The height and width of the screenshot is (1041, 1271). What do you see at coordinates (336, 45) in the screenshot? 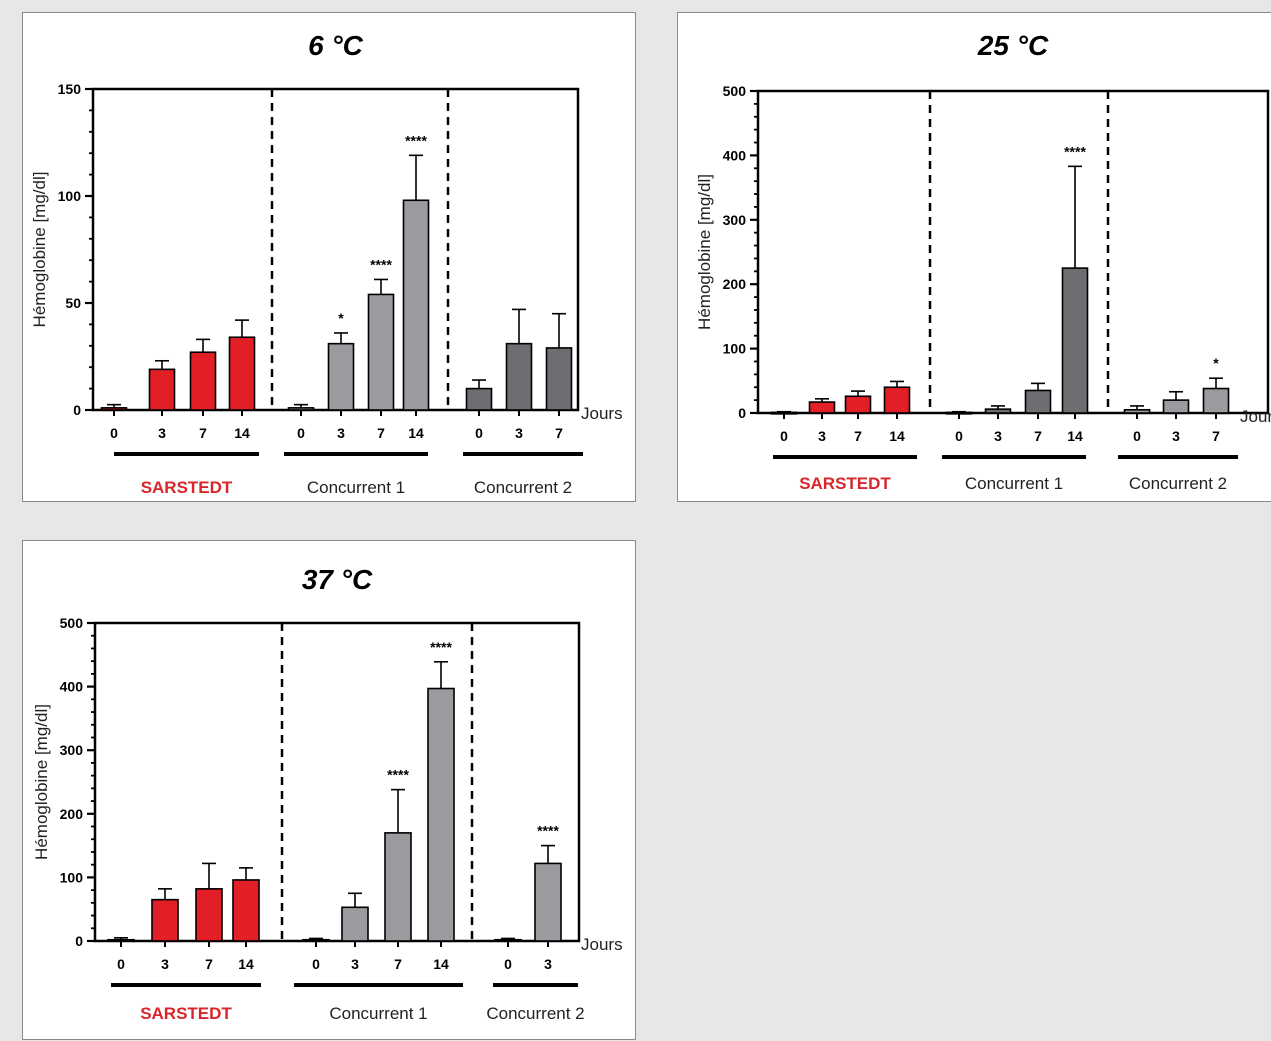
I see `chart-title: 6 °C` at bounding box center [336, 45].